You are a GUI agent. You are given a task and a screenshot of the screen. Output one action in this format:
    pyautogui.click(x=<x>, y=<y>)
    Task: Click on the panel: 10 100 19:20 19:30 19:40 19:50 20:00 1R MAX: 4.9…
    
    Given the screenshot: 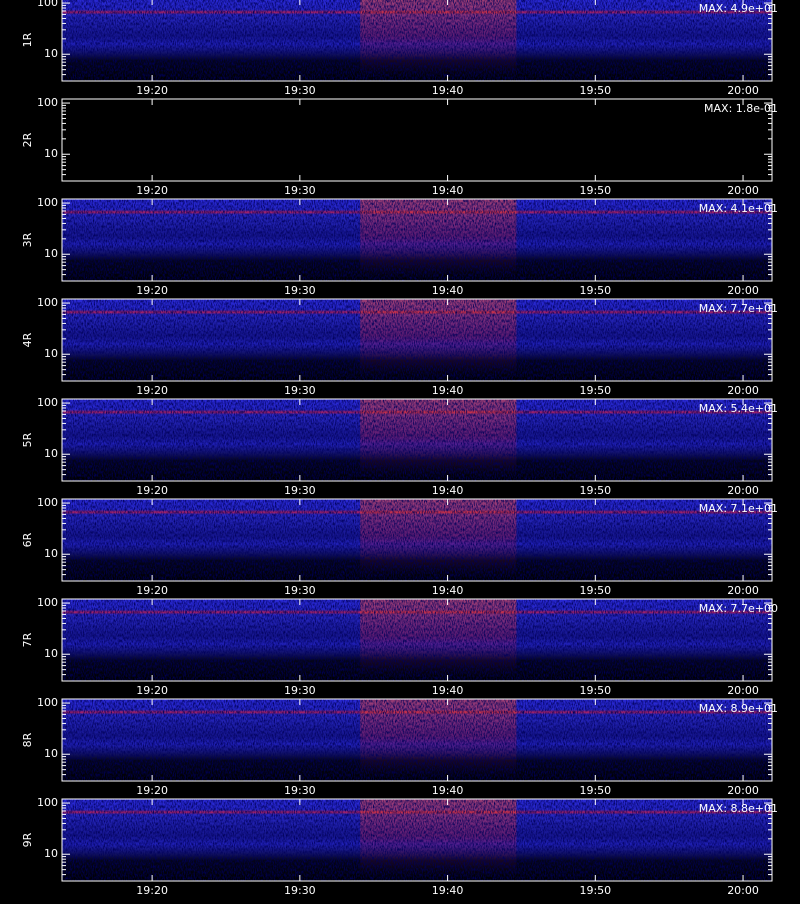 What is the action you would take?
    pyautogui.click(x=399, y=48)
    